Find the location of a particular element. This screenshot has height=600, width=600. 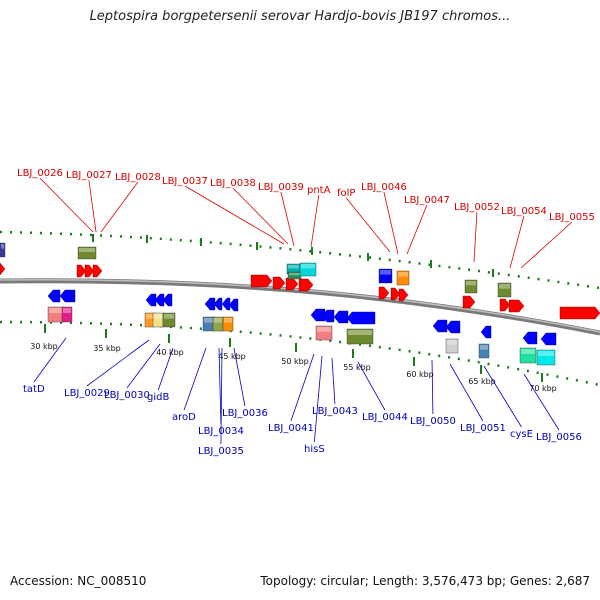

scale-tick-label: 60 kbp is located at coordinates (420, 374).